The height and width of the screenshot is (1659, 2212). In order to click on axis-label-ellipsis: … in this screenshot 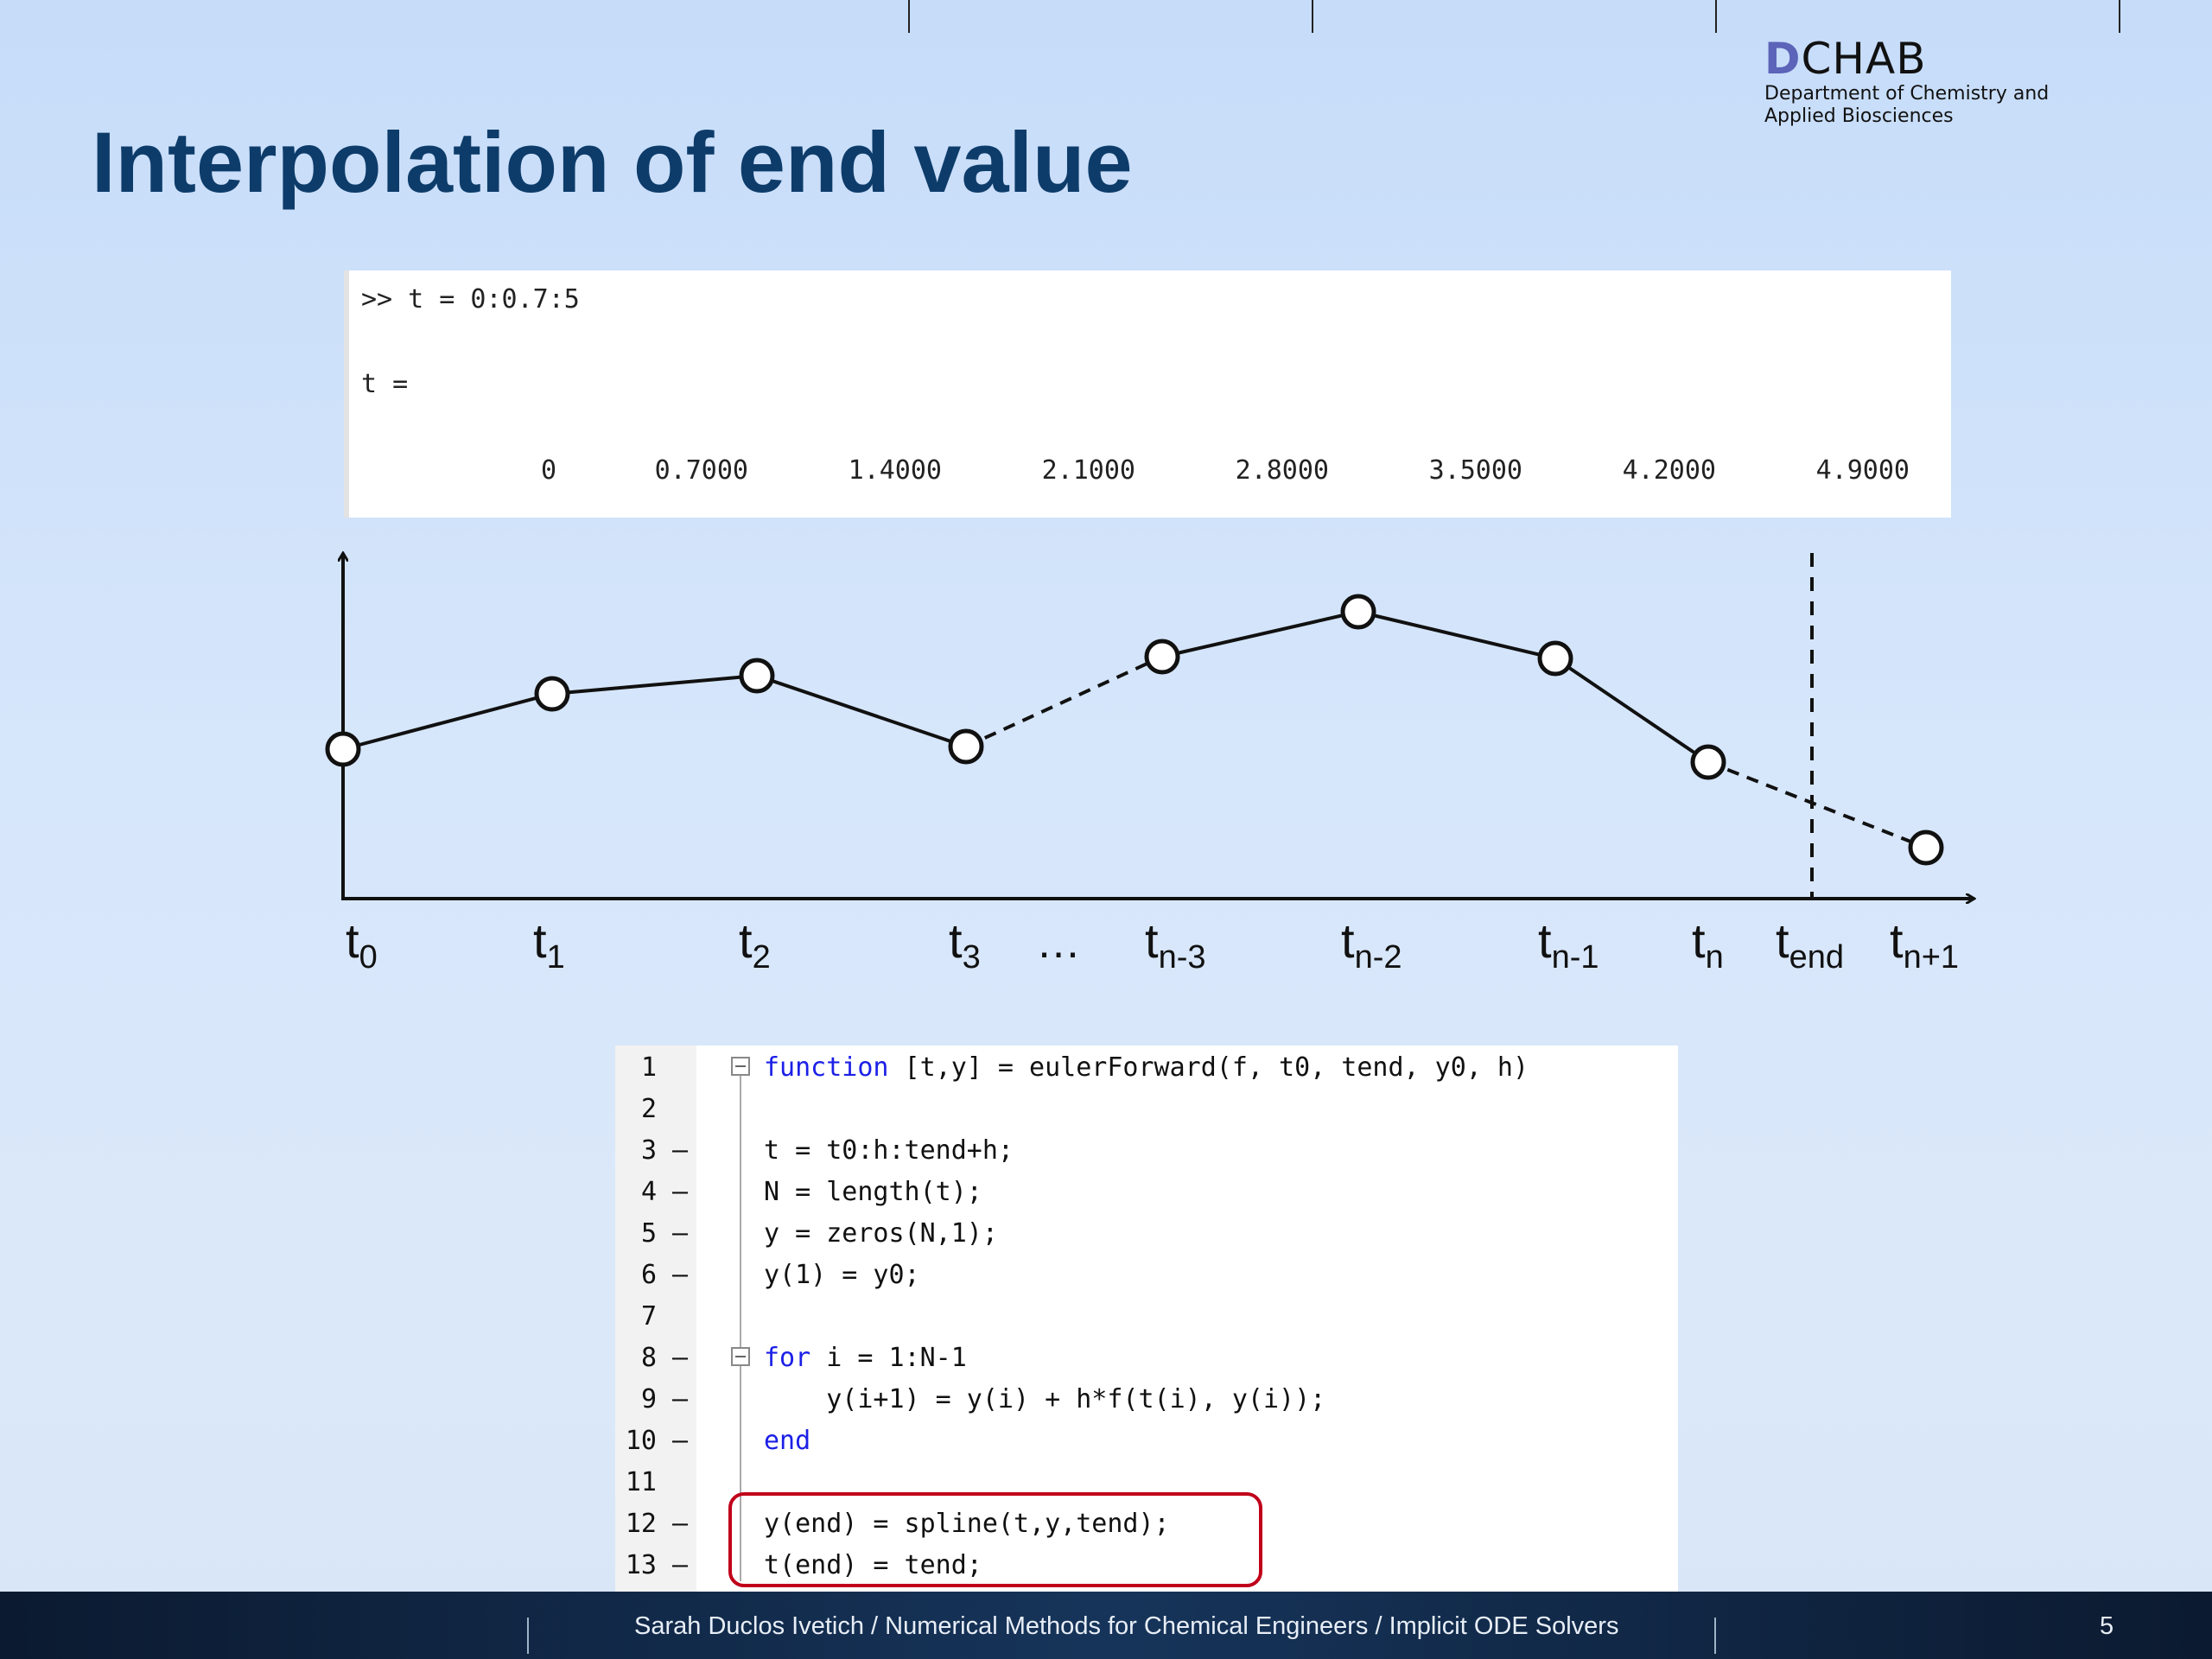, I will do `click(1058, 943)`.